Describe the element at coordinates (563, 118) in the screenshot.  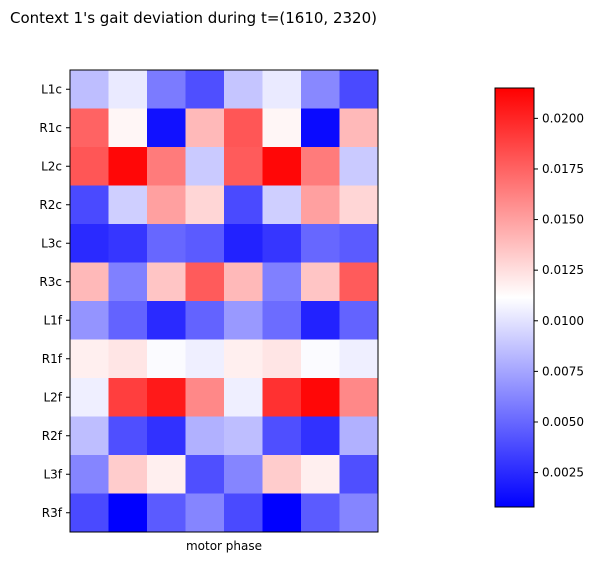
I see `colorbar-tick-label: 0.0200` at that location.